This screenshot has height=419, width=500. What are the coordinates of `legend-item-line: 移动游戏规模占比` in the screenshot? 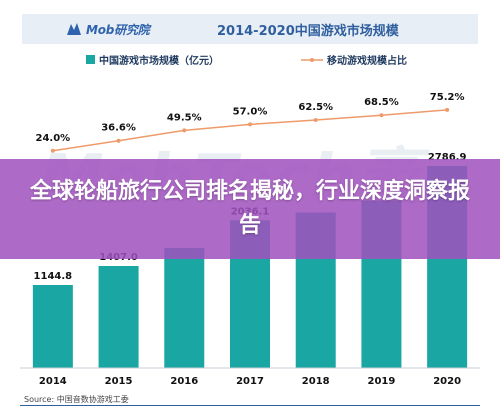 It's located at (354, 59).